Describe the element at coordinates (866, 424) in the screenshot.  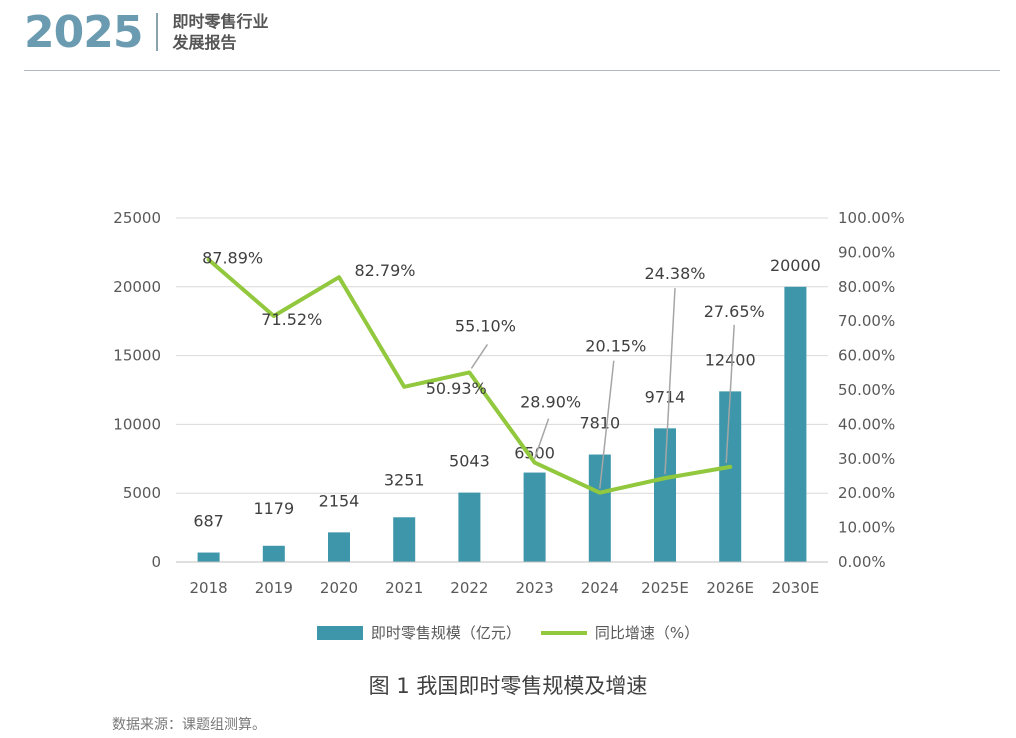
I see `y-right-tick-label: 40.00%` at that location.